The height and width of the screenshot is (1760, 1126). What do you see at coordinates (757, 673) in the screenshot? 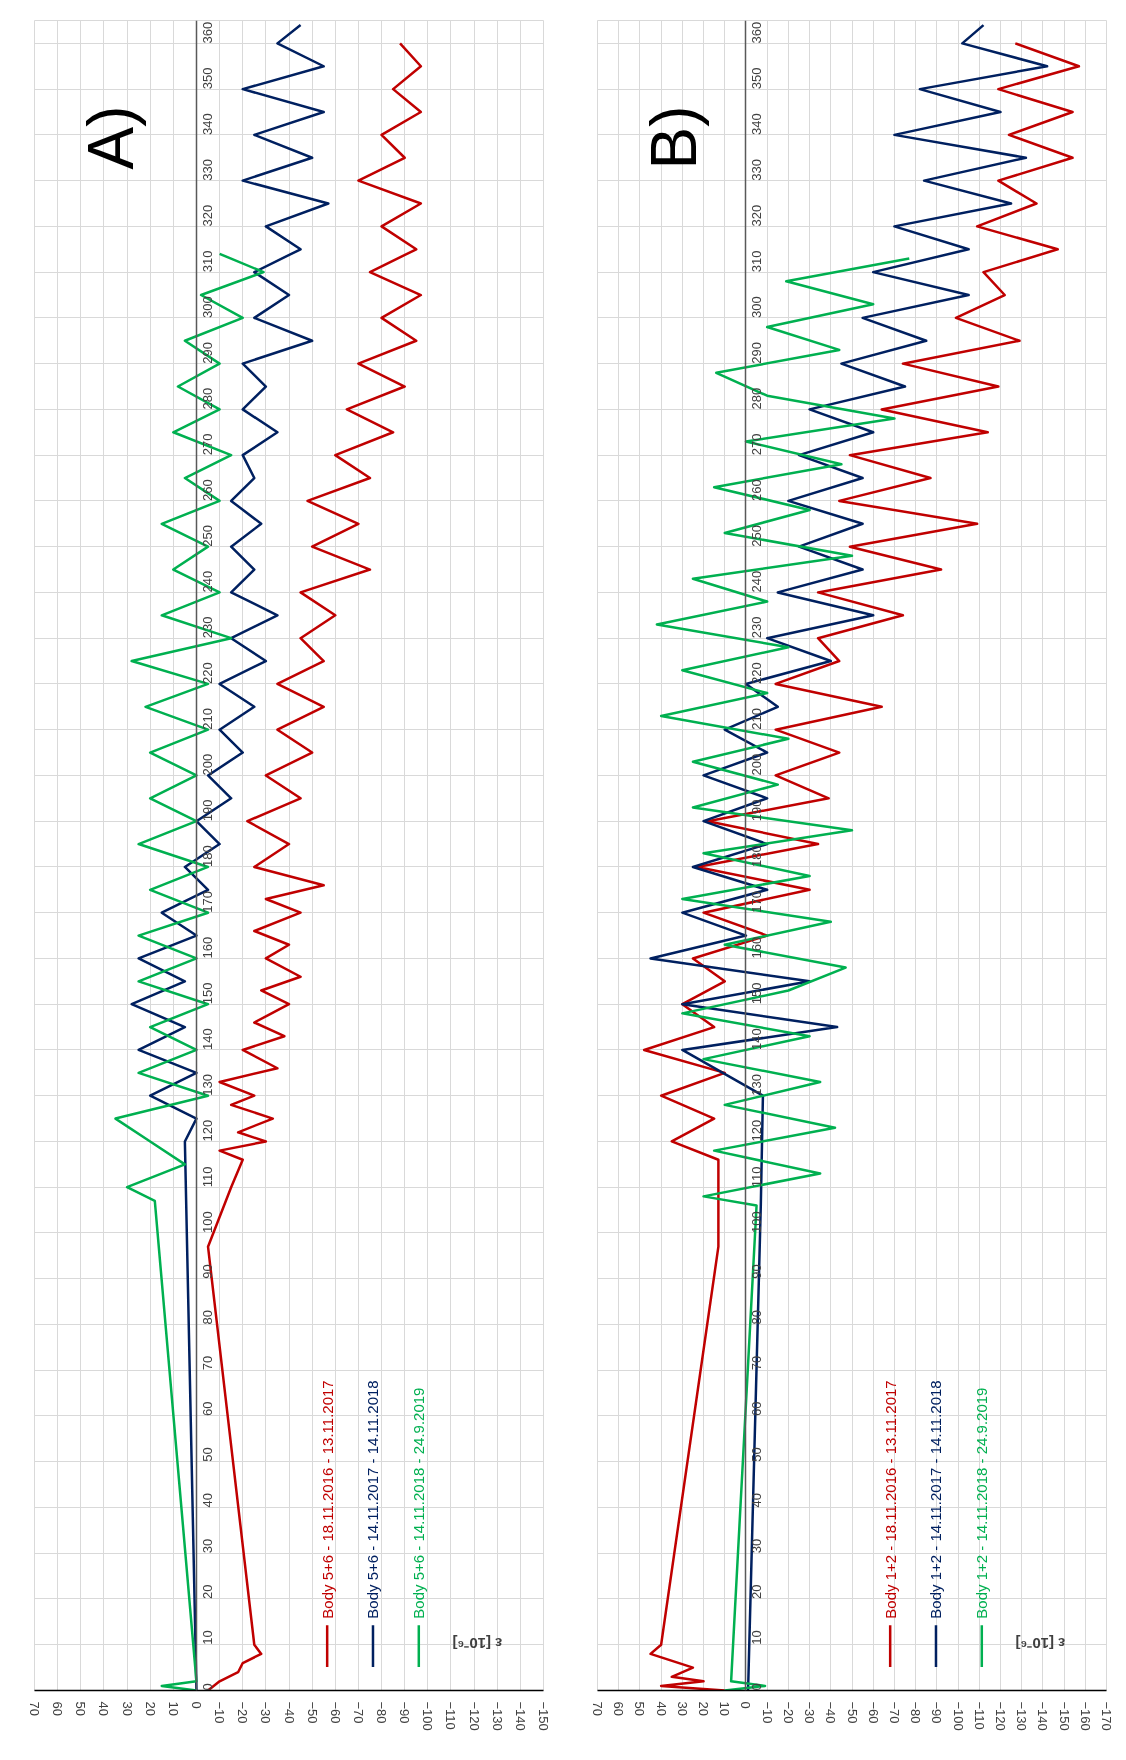
I see `y-tick-label: 220` at bounding box center [757, 673].